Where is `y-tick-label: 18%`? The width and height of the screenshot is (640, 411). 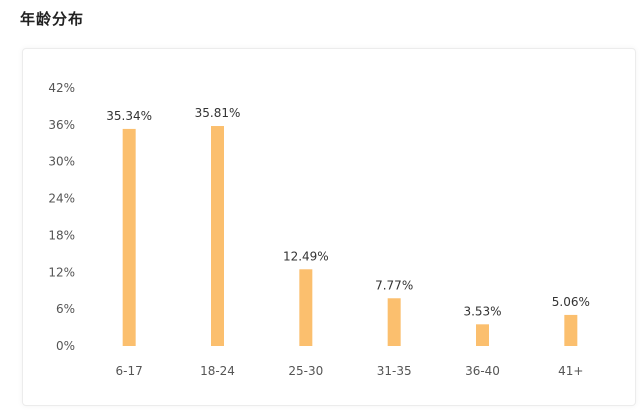 y-tick-label: 18% is located at coordinates (61, 235).